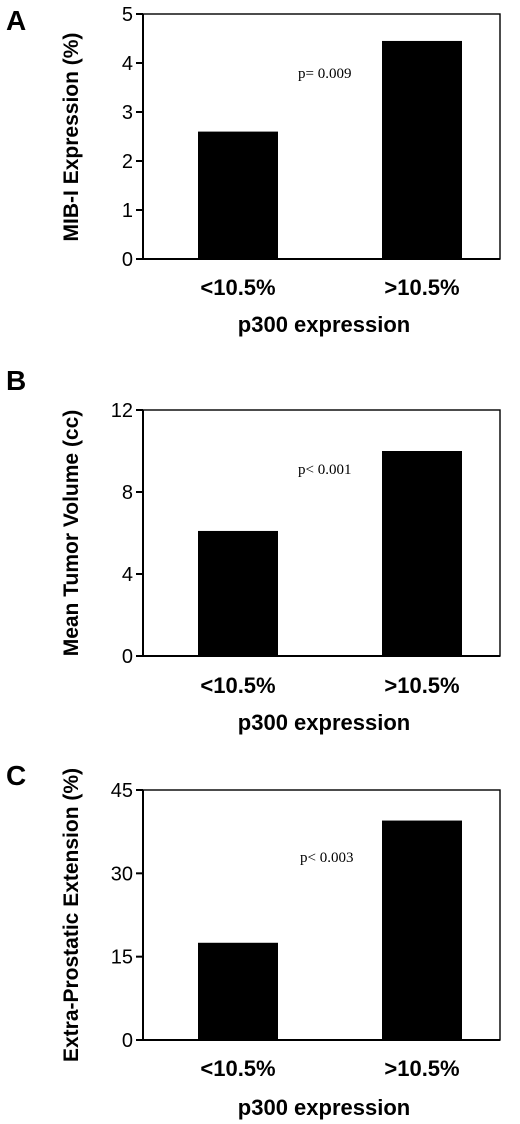 This screenshot has width=520, height=1124. What do you see at coordinates (329, 287) in the screenshot?
I see `panel-a-categories: <10.5% >10.5%` at bounding box center [329, 287].